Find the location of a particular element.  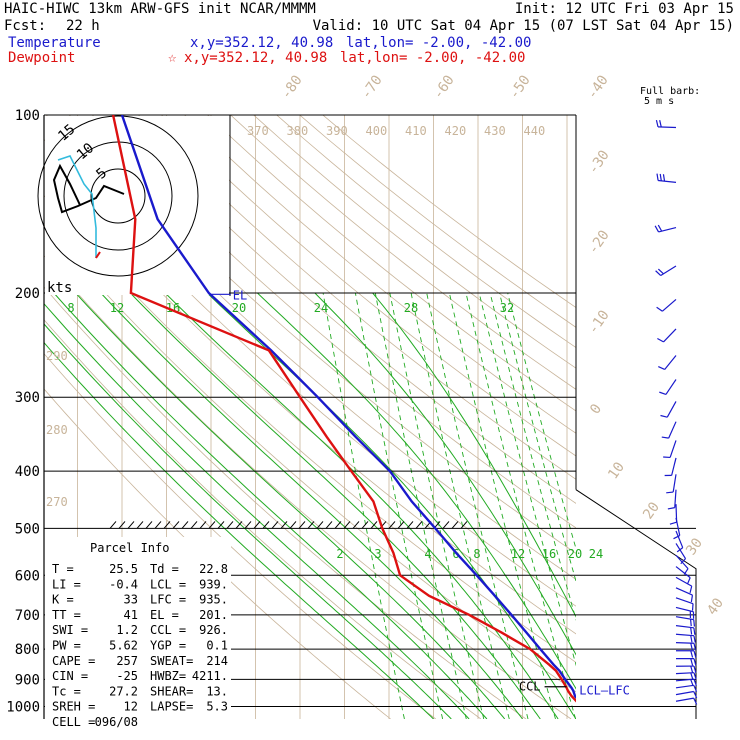

parcel-row-label: Tc = is located at coordinates (66, 691).